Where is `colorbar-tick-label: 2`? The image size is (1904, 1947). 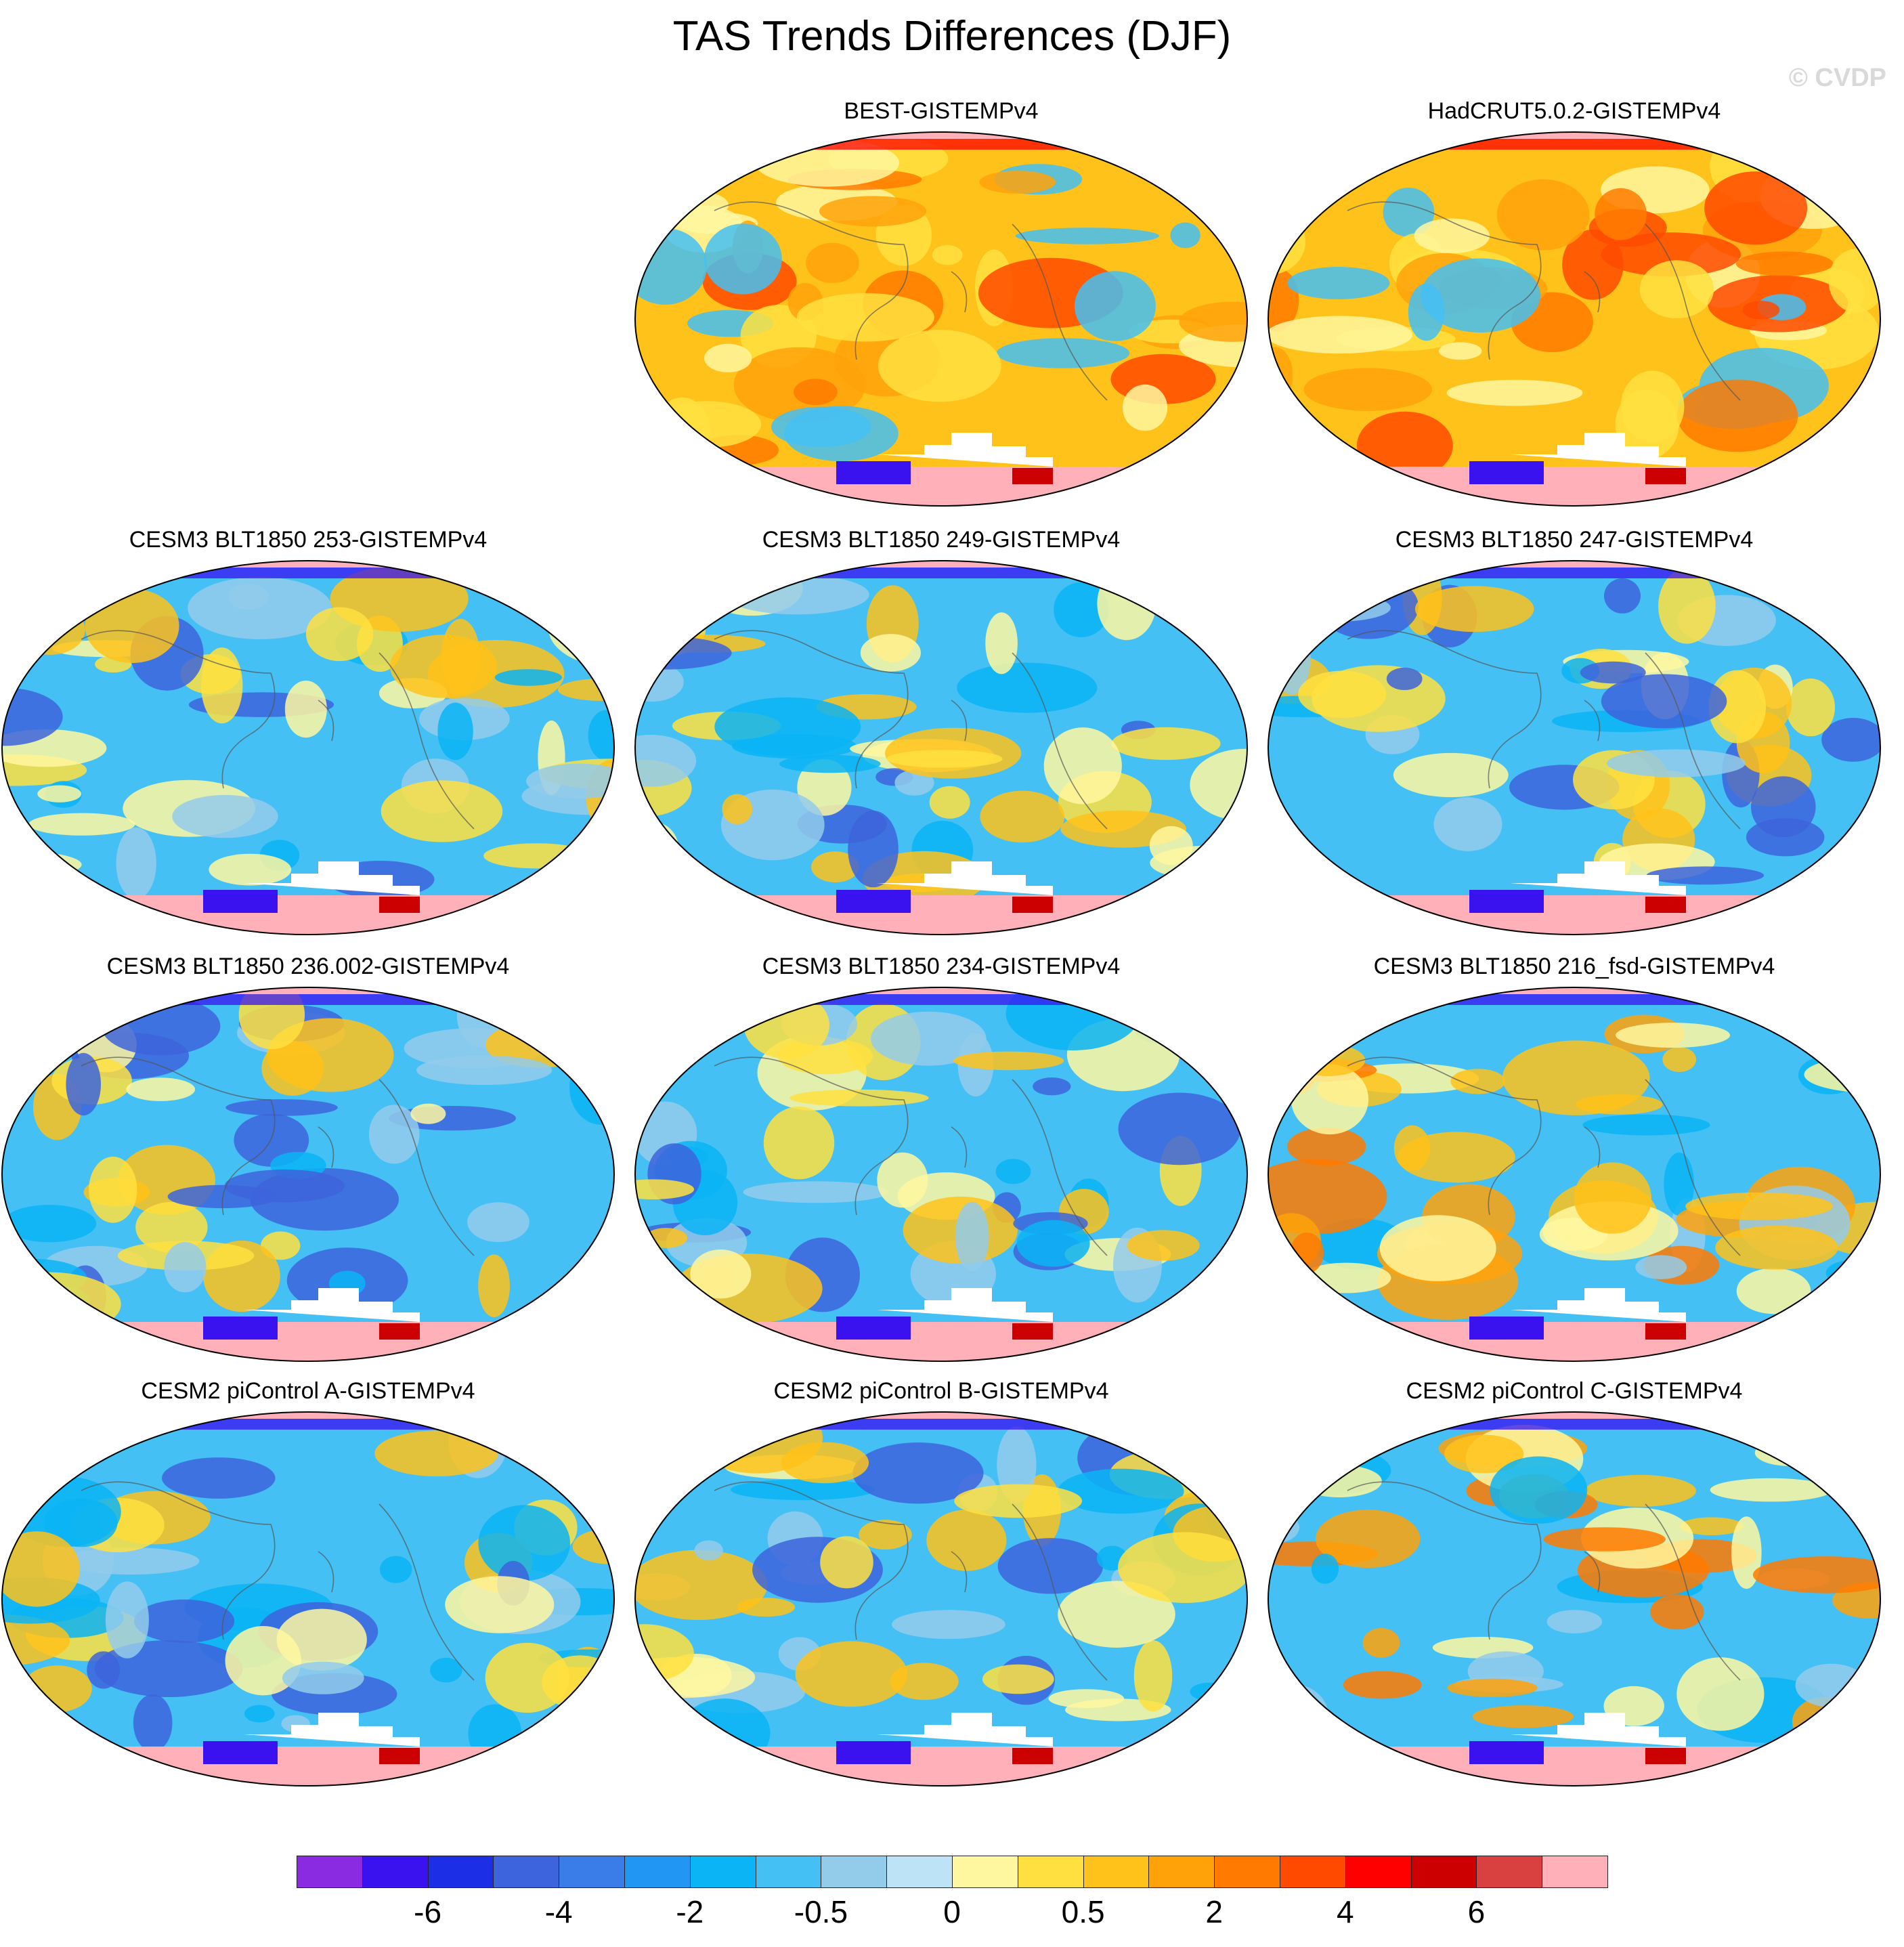
colorbar-tick-label: 2 is located at coordinates (1214, 1911).